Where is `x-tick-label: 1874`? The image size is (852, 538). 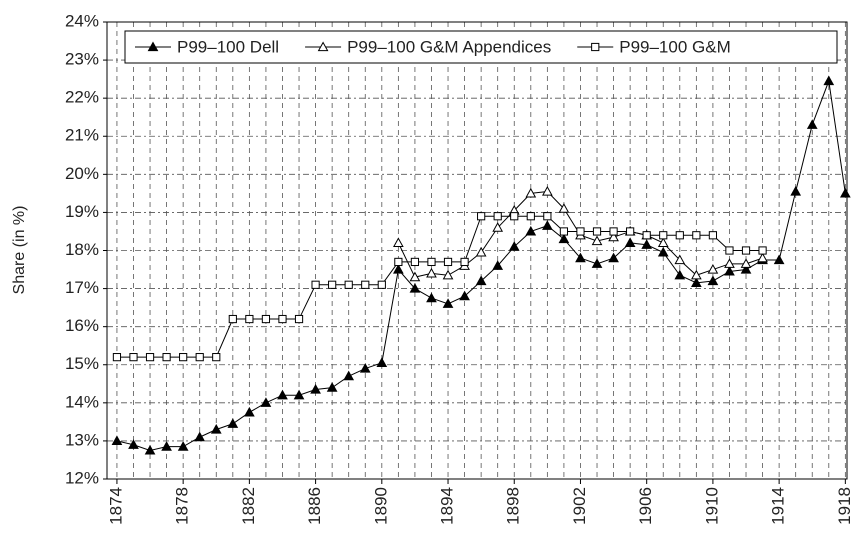
x-tick-label: 1874 is located at coordinates (115, 506).